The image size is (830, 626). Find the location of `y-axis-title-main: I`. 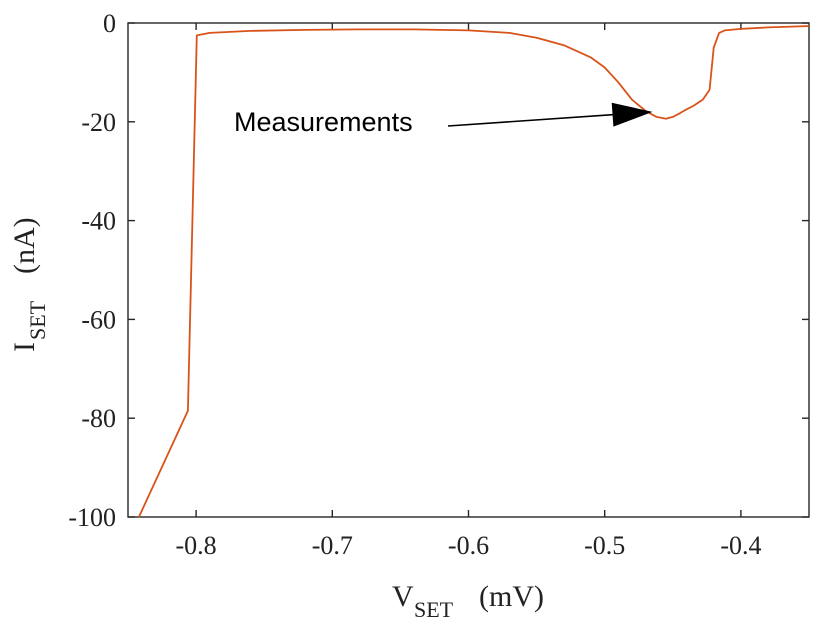

y-axis-title-main: I is located at coordinates (24, 347).